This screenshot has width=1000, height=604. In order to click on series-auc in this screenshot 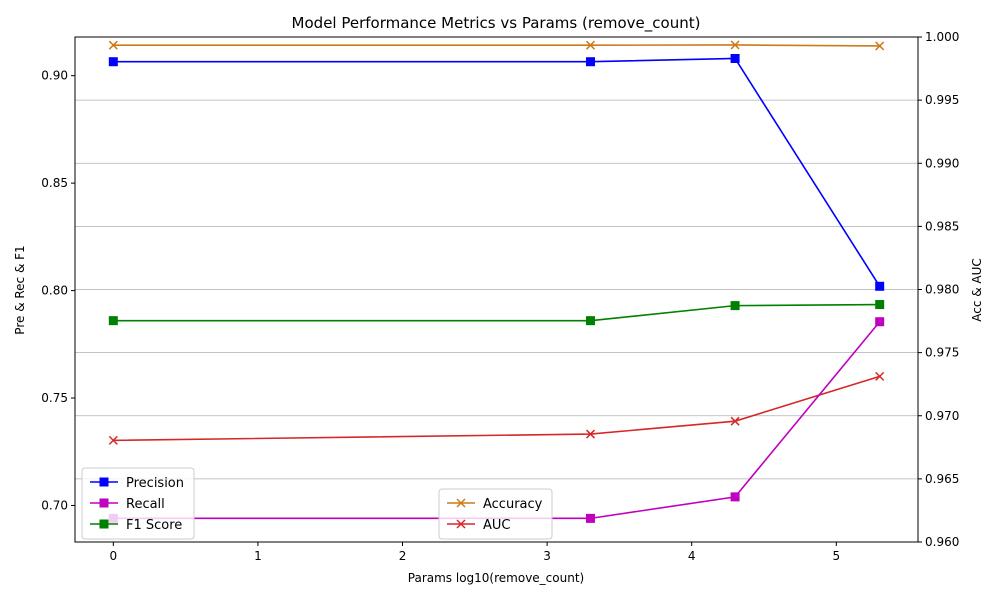, I will do `click(496, 408)`.